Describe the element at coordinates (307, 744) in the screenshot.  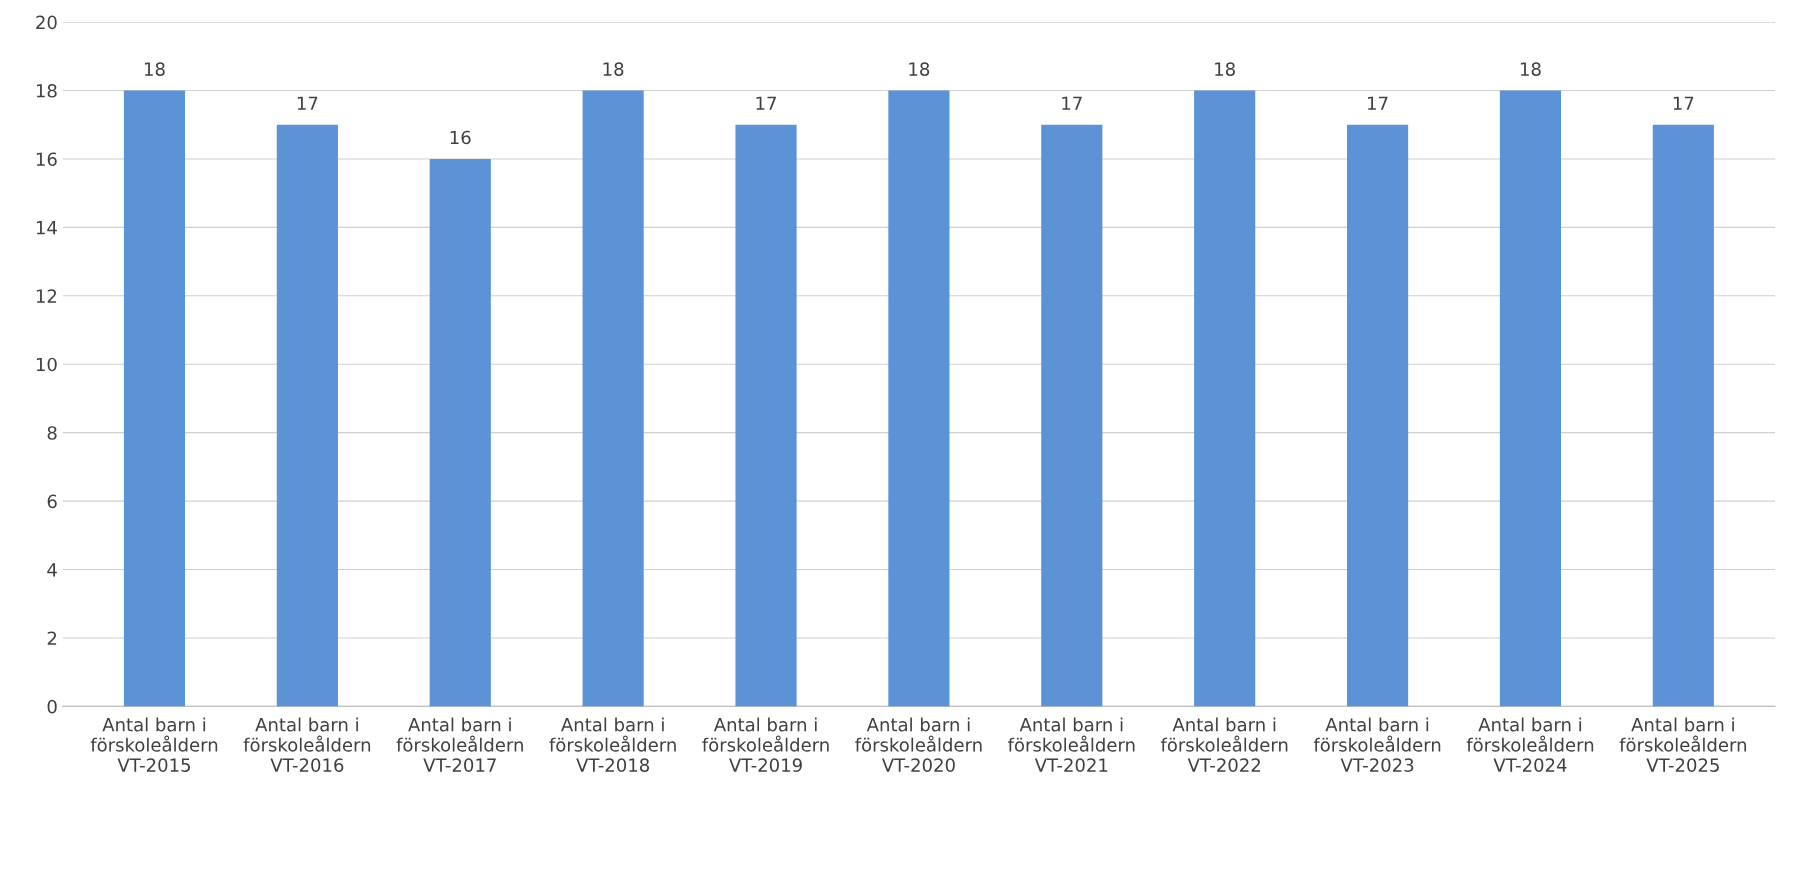
I see `x-tick-label: Antal barn i förskoleåldern VT-2016` at that location.